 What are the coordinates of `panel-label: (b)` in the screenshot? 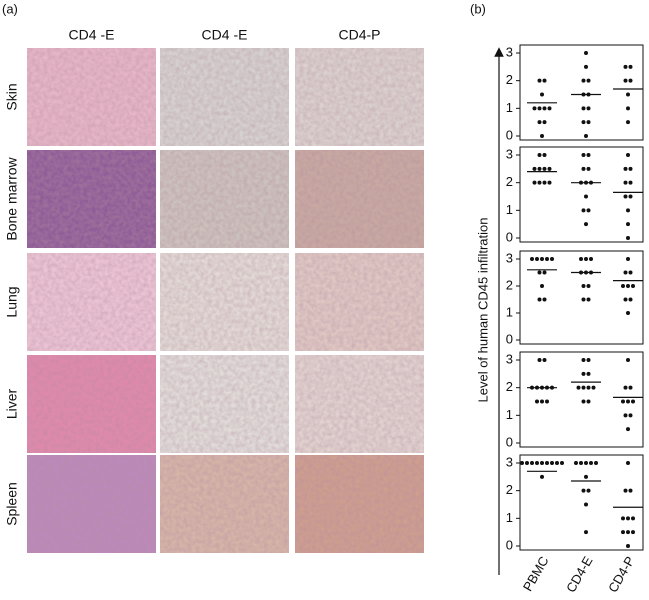 It's located at (478, 8).